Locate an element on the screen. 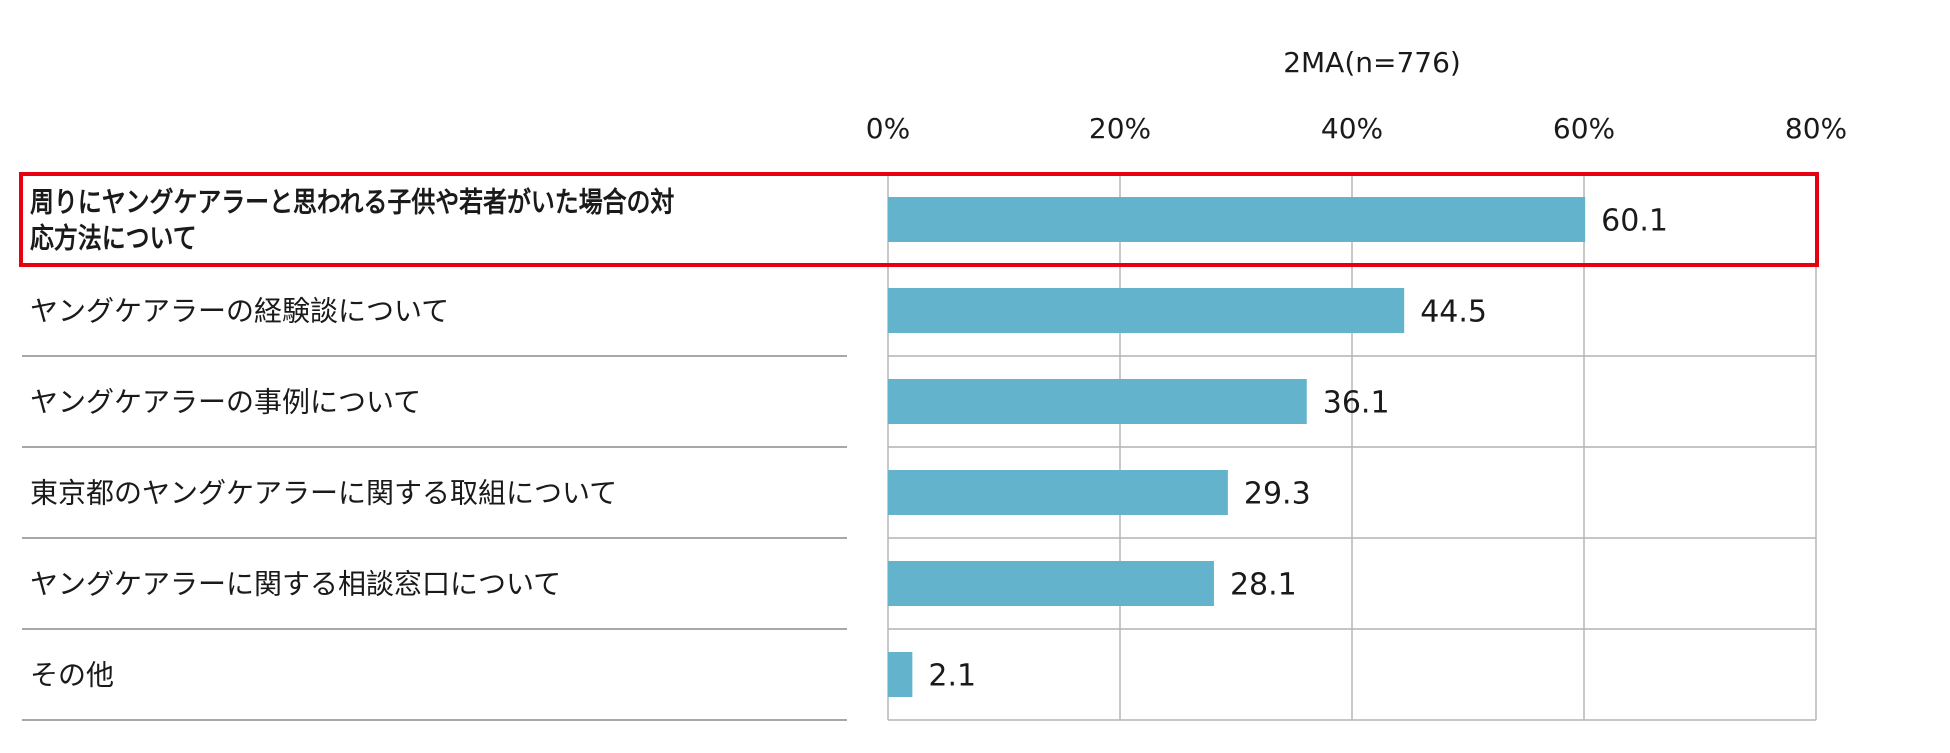 The image size is (1950, 753). category-label: その他 is located at coordinates (72, 675).